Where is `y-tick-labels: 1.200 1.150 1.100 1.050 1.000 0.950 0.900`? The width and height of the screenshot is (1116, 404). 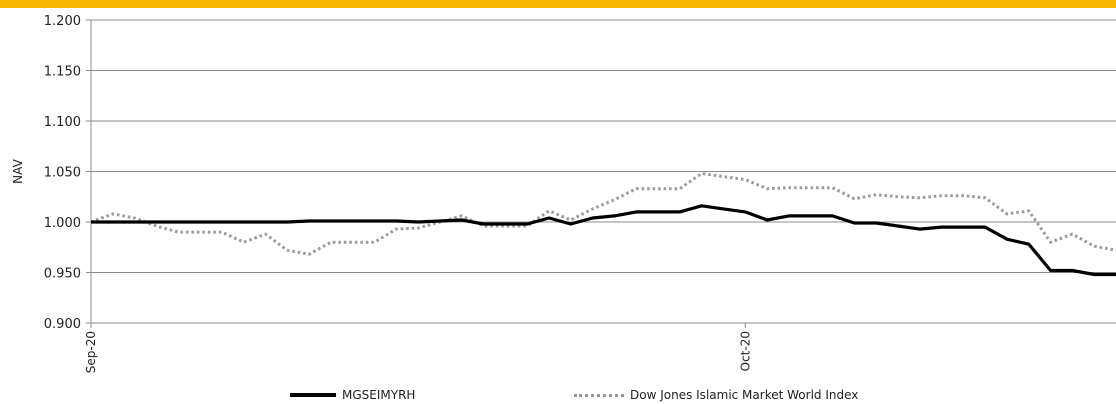
y-tick-labels: 1.200 1.150 1.100 1.050 1.000 0.950 0.900 is located at coordinates (62, 173).